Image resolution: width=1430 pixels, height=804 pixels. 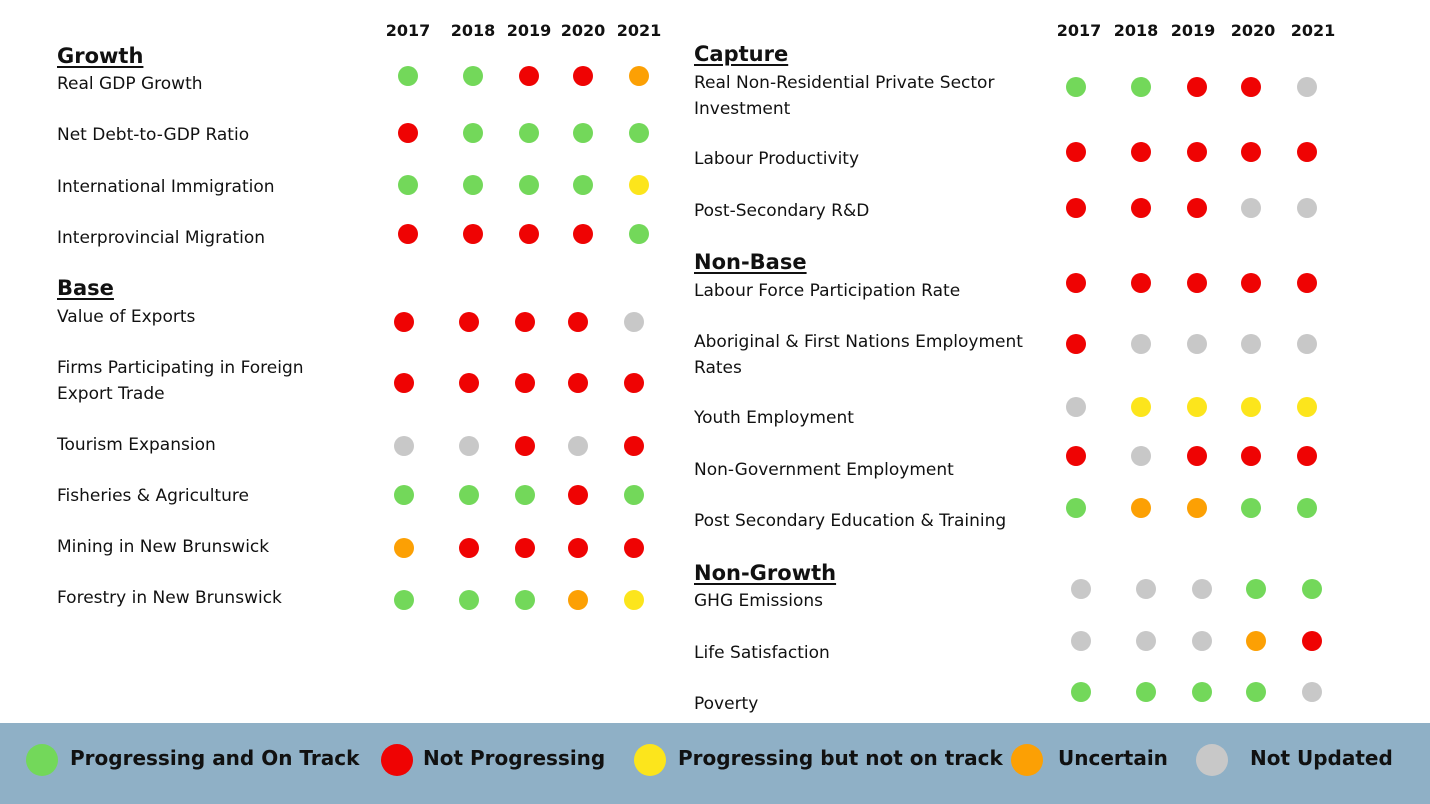 What do you see at coordinates (1256, 692) in the screenshot?
I see `status-dot-poverty-2020` at bounding box center [1256, 692].